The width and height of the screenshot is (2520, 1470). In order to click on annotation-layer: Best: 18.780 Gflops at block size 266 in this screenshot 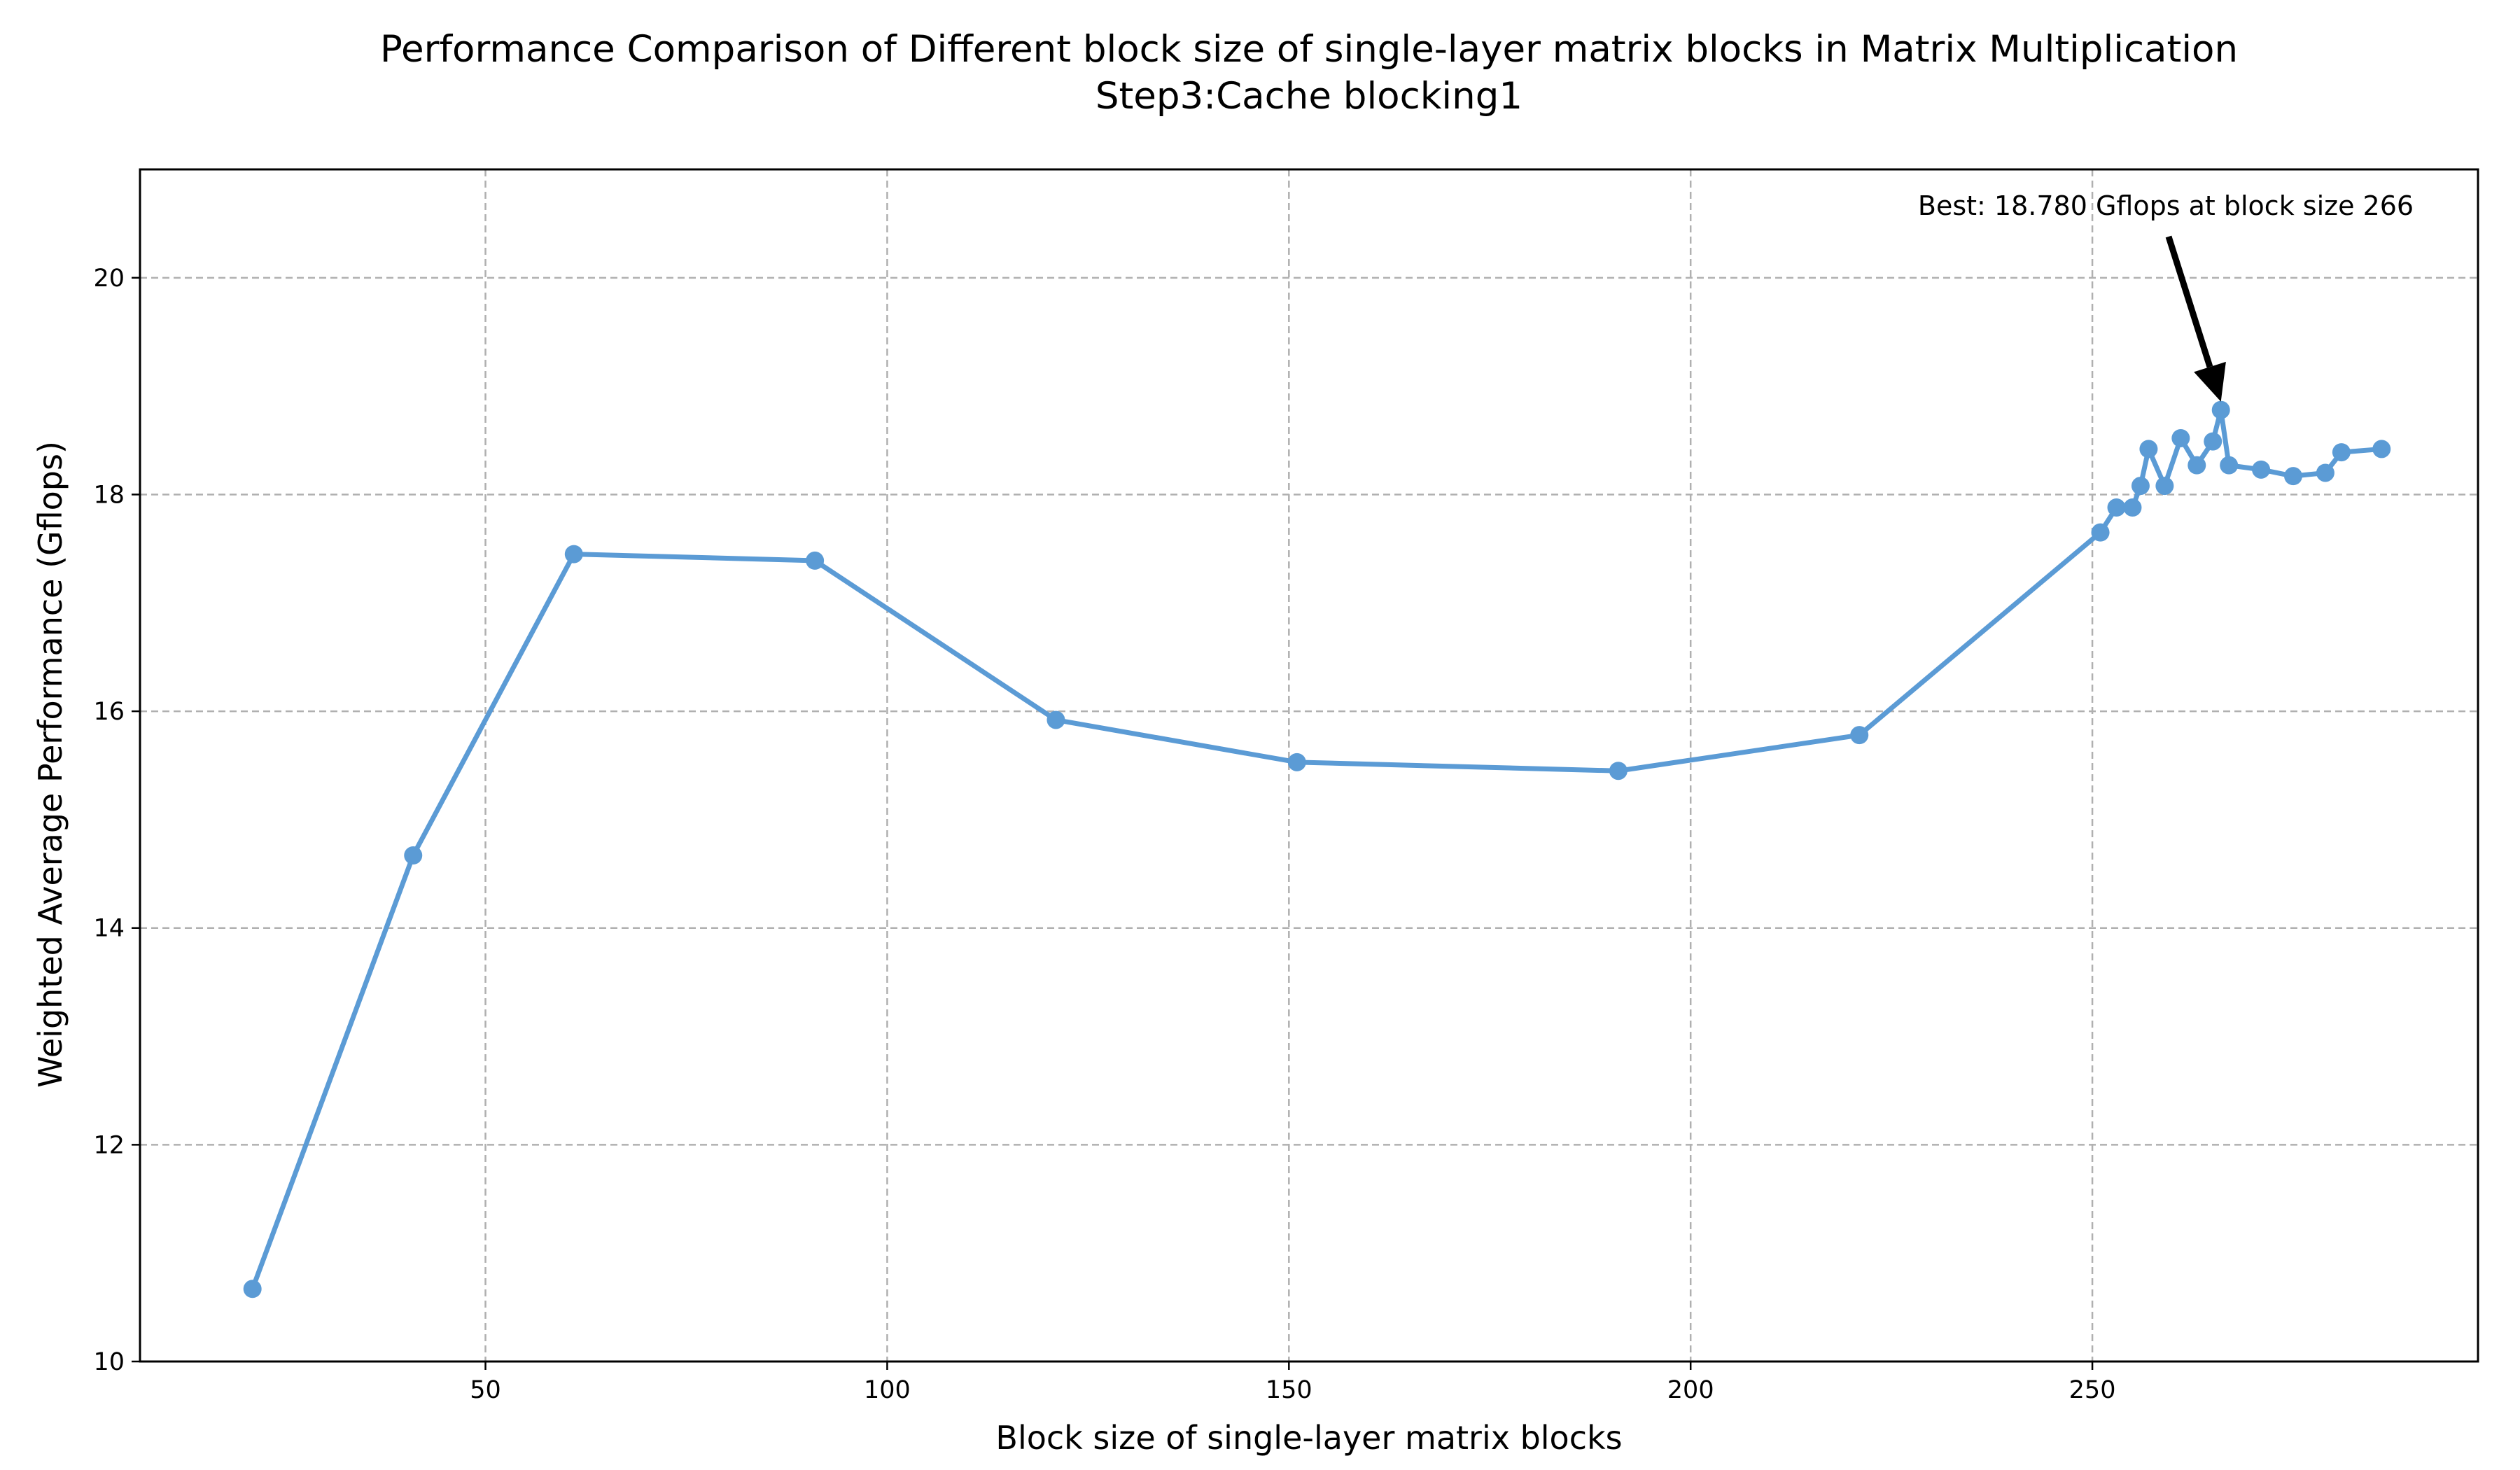, I will do `click(2166, 296)`.